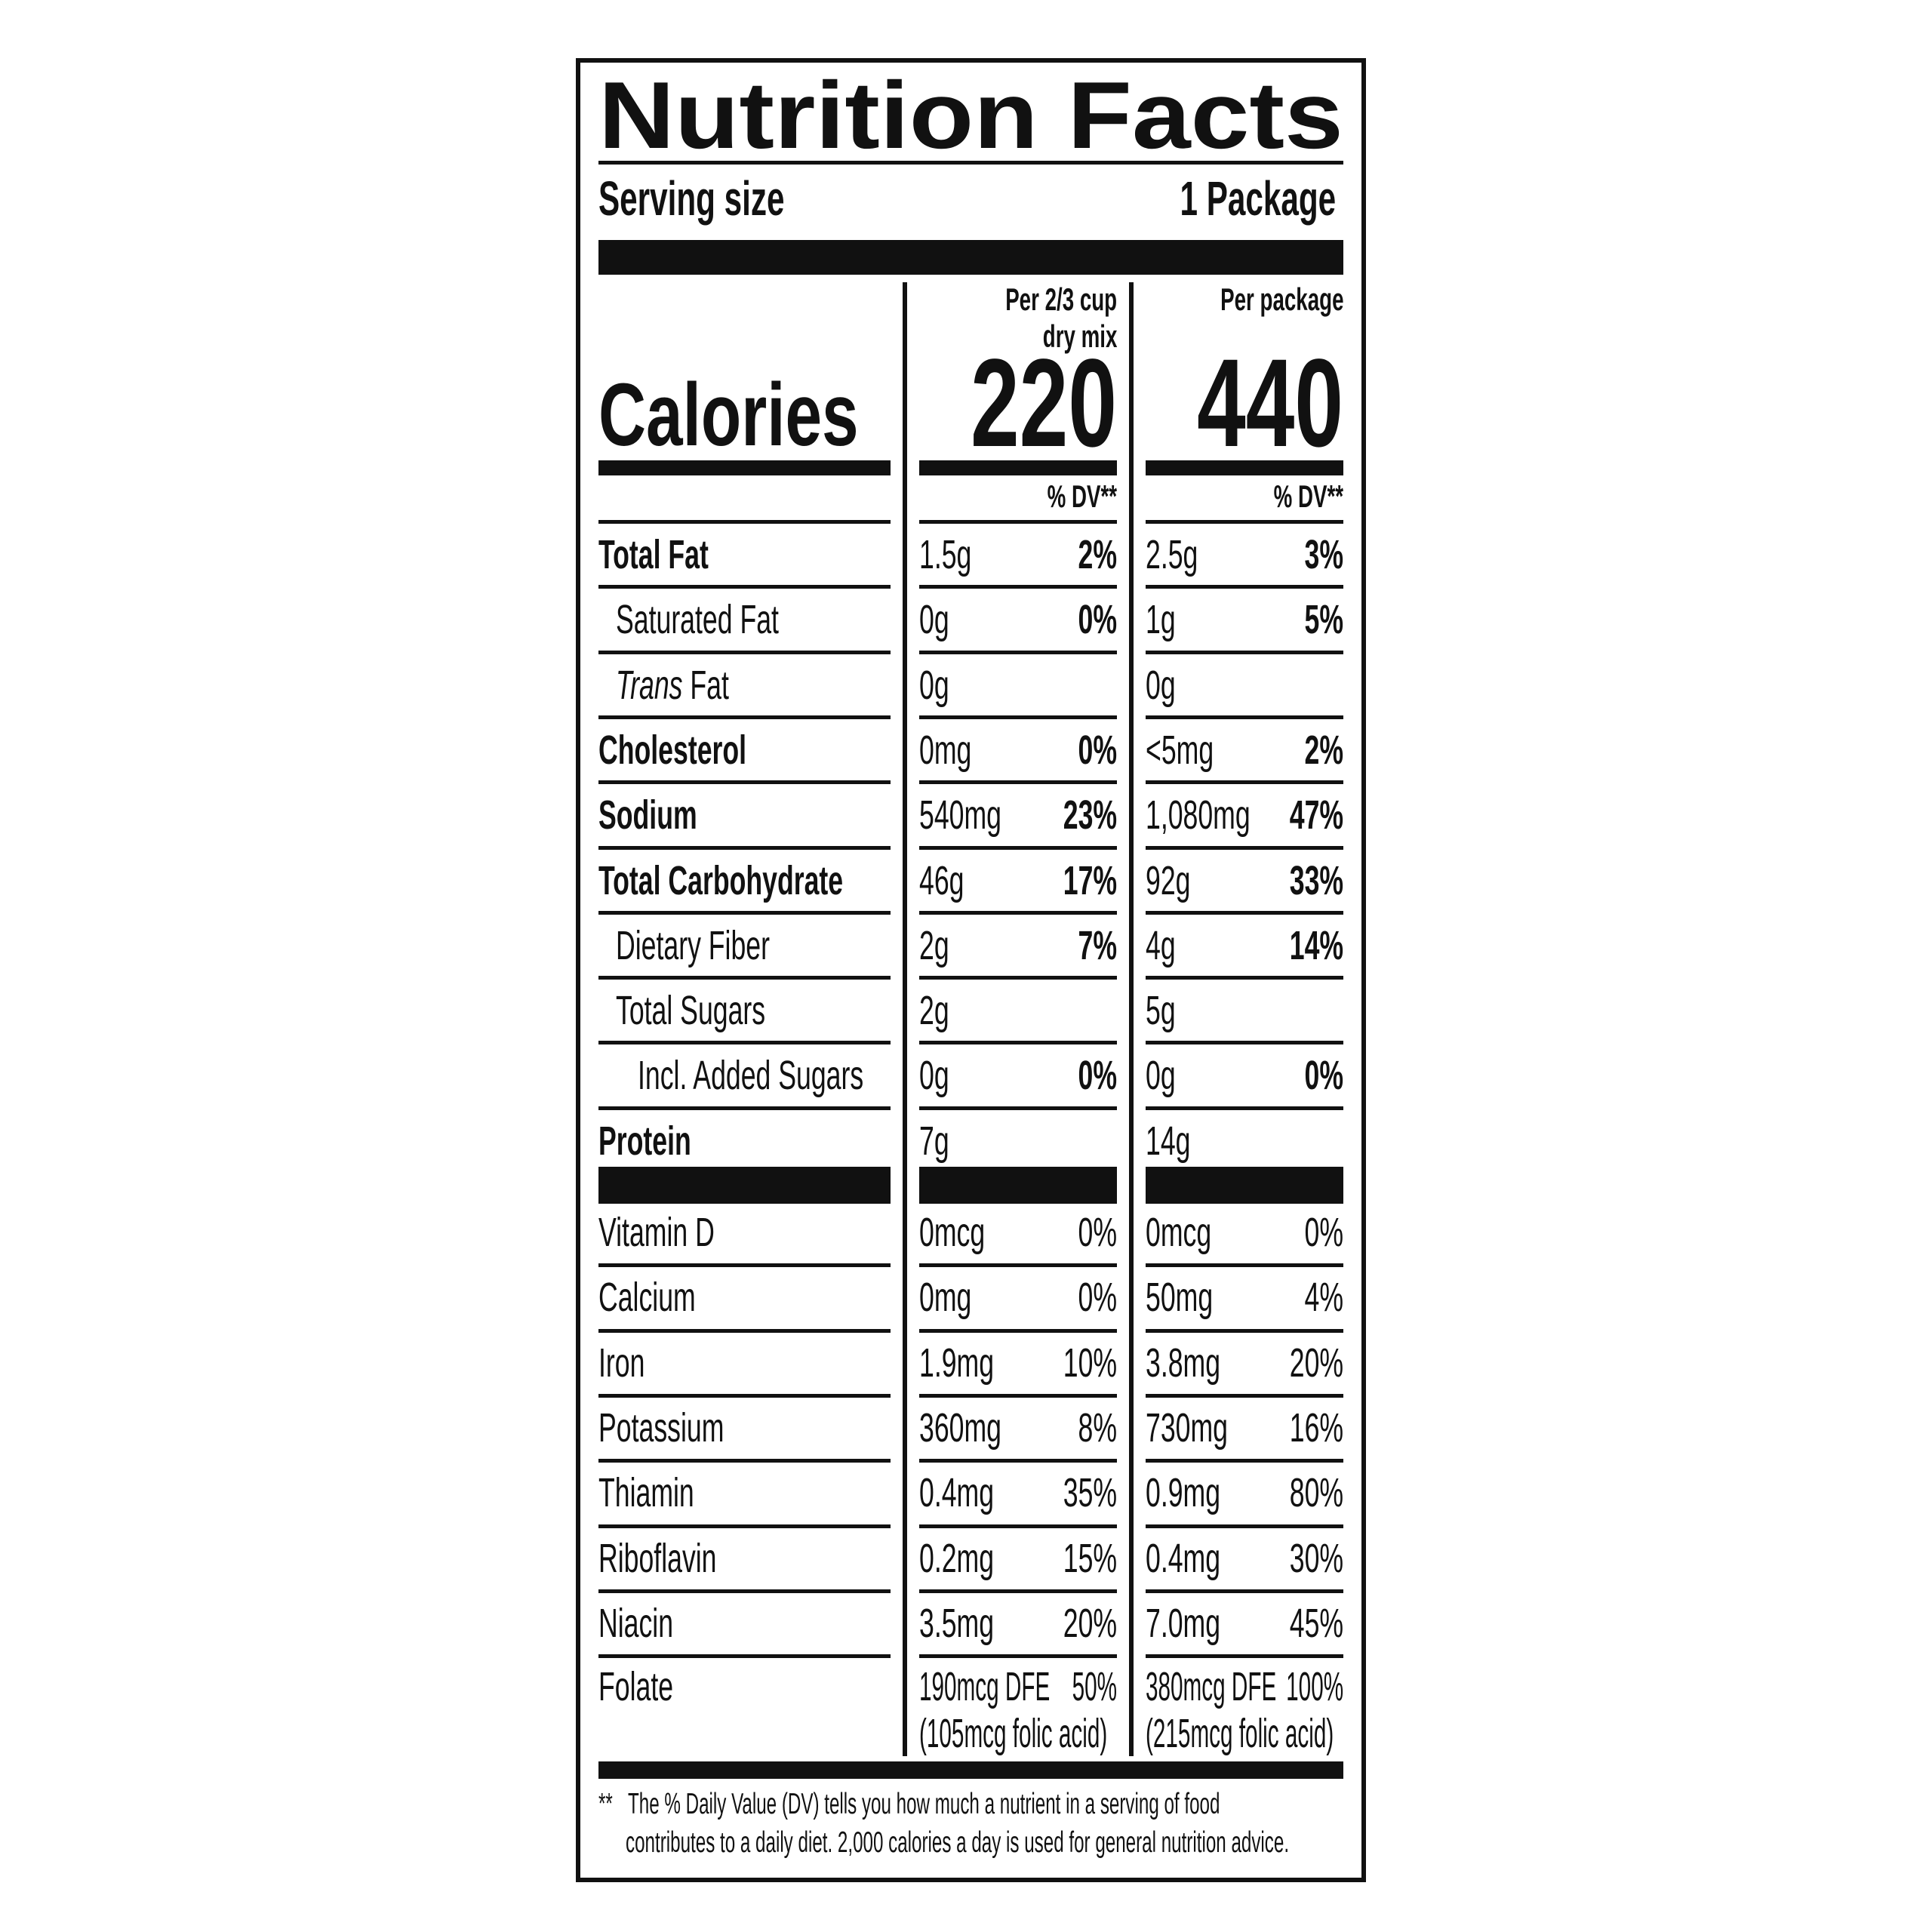 This screenshot has width=1932, height=1932. I want to click on amount-per-package: 92g, so click(1180, 880).